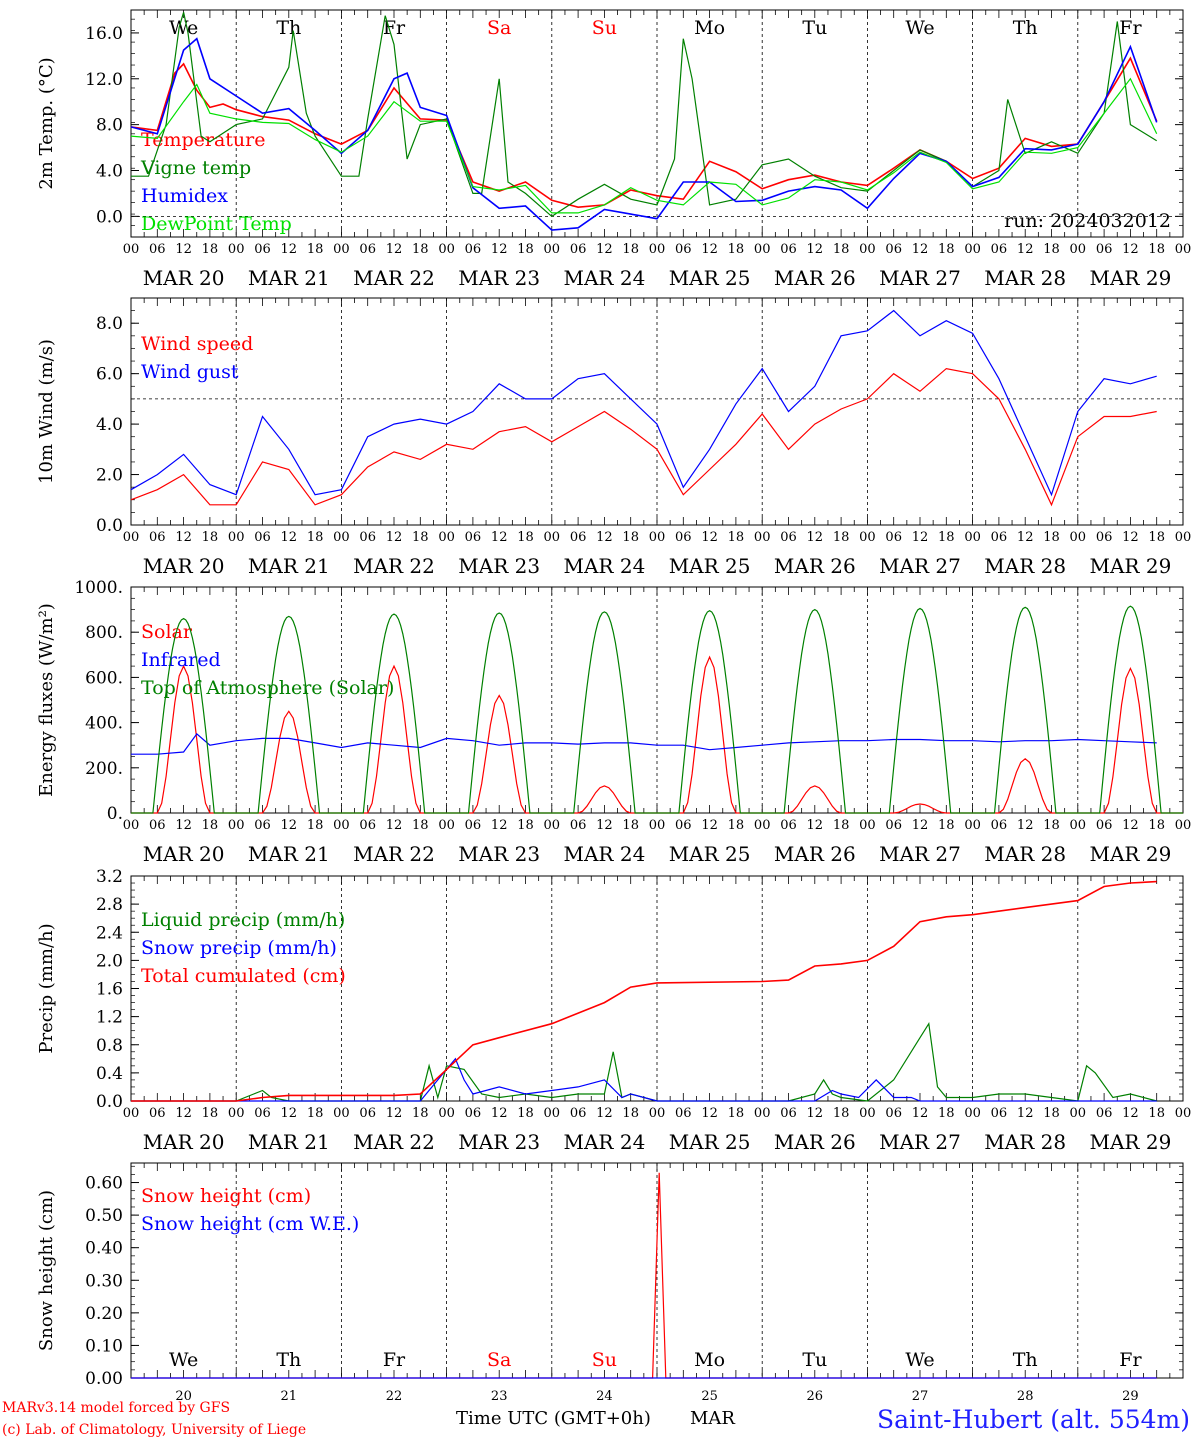 This screenshot has height=1440, width=1194. I want to click on y-tick-label: 3.2, so click(109, 877).